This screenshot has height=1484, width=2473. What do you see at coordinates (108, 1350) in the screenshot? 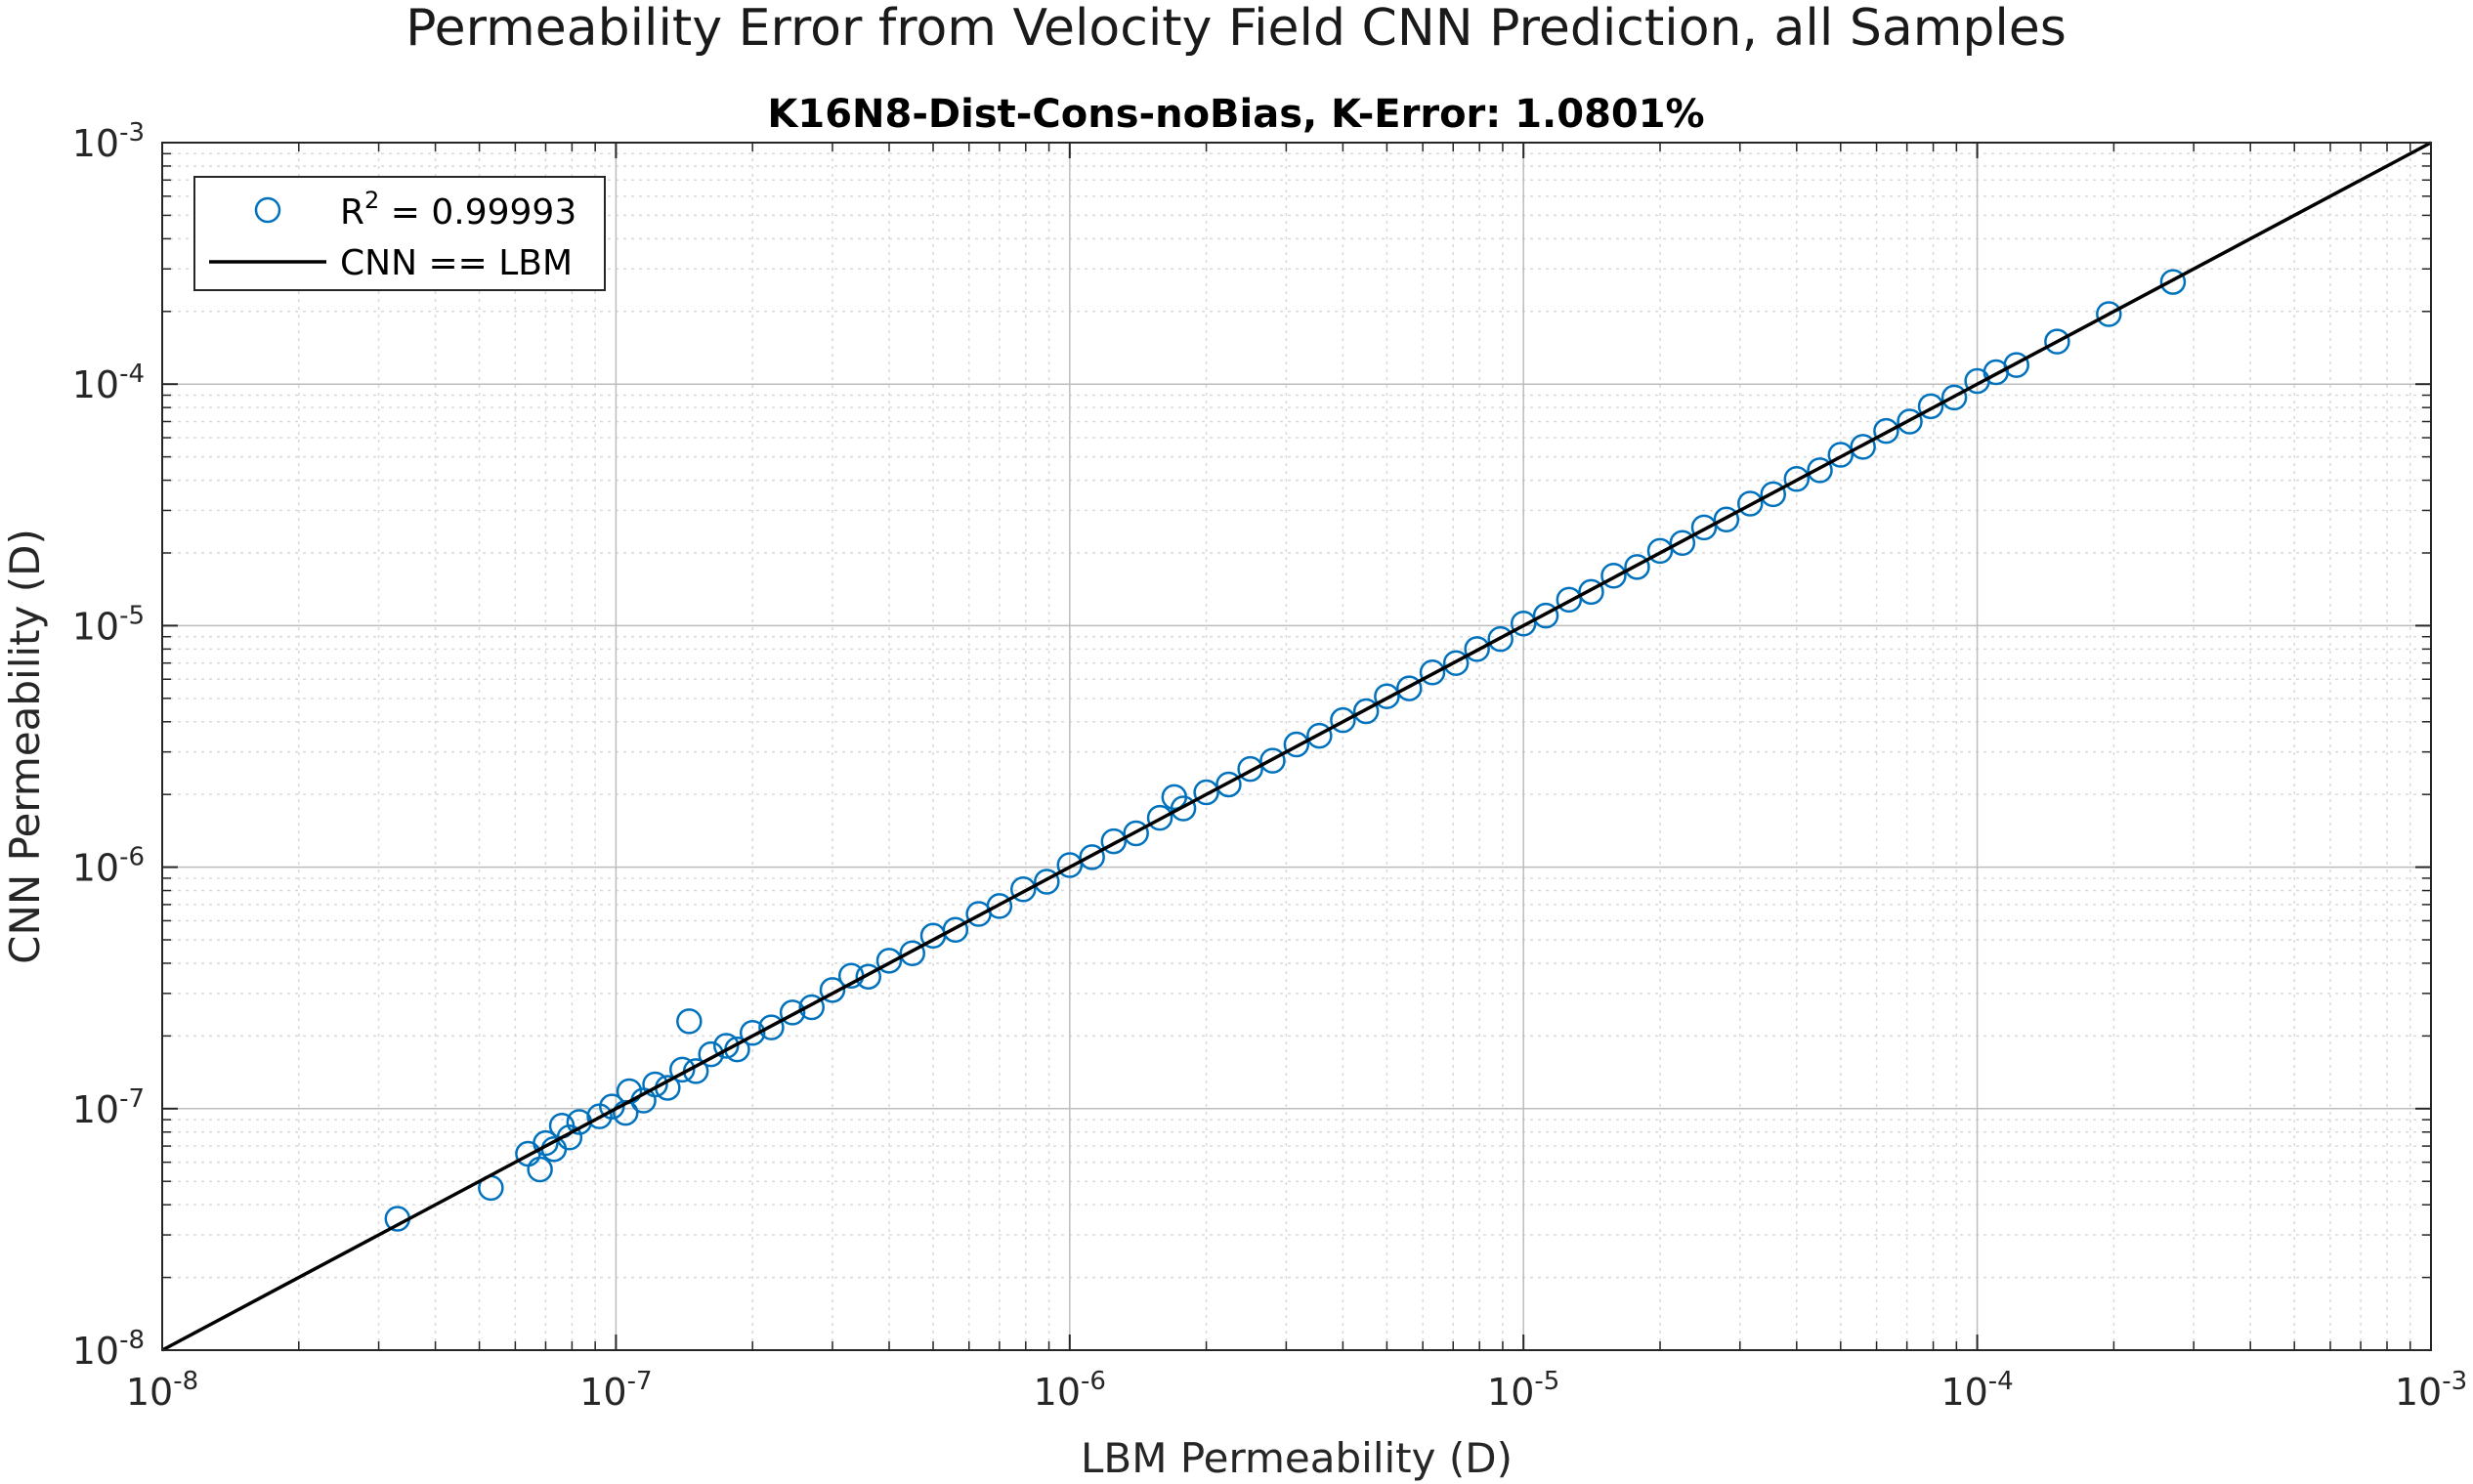
I see `y-tick-label: 10⁻⁸` at bounding box center [108, 1350].